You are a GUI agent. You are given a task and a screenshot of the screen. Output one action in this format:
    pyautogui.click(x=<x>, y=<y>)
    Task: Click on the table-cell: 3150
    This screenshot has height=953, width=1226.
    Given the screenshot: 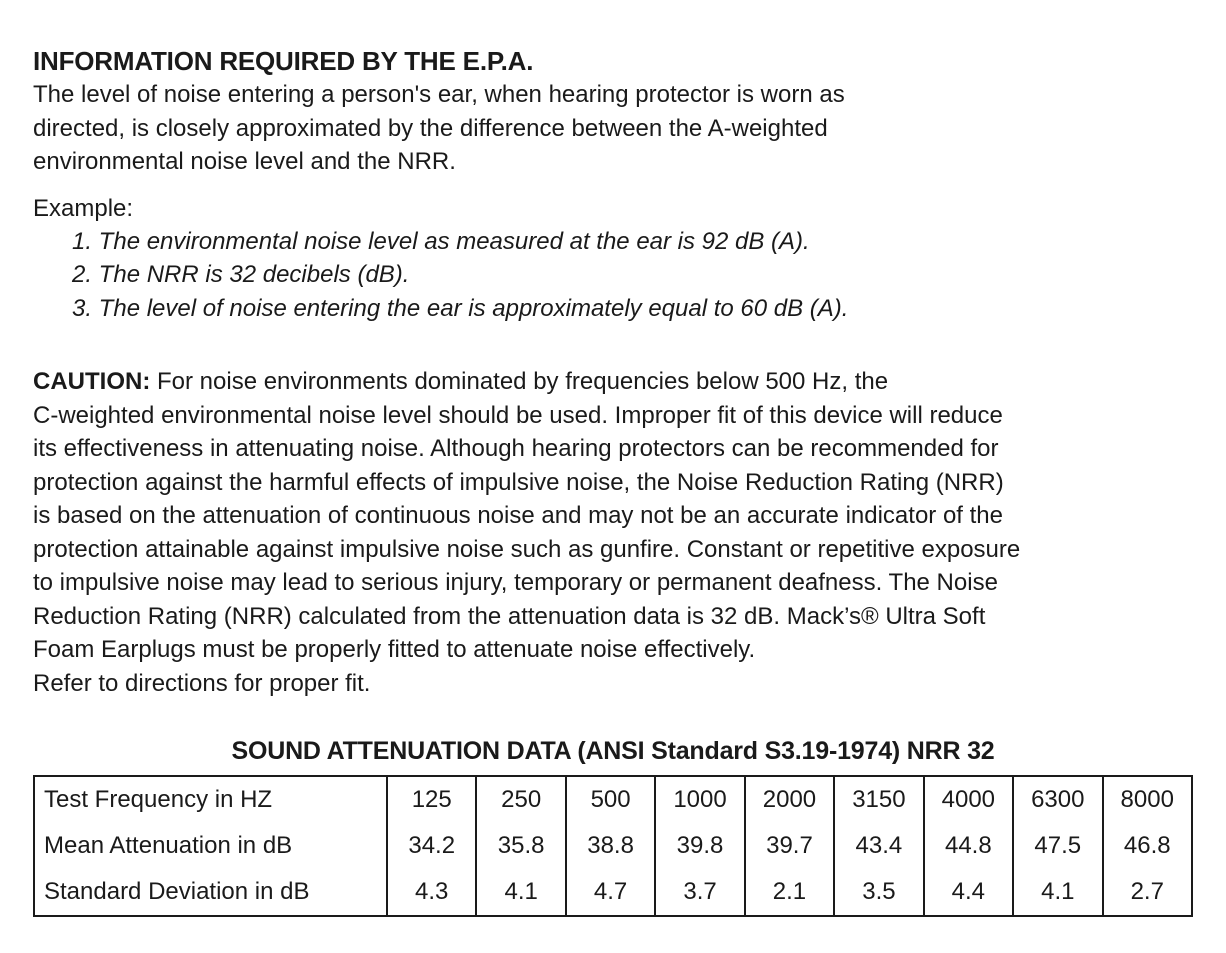 What is the action you would take?
    pyautogui.click(x=879, y=800)
    